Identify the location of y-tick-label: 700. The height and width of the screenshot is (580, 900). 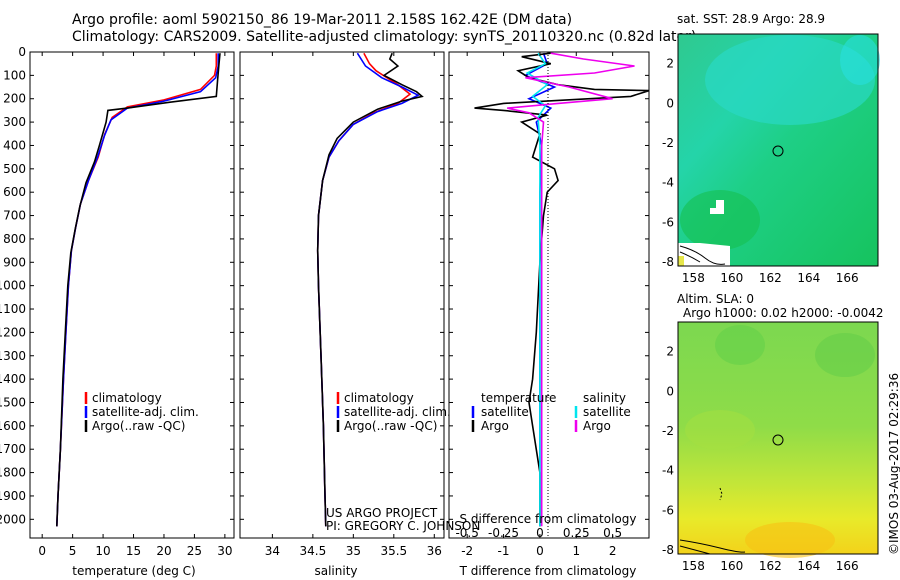
(14, 216).